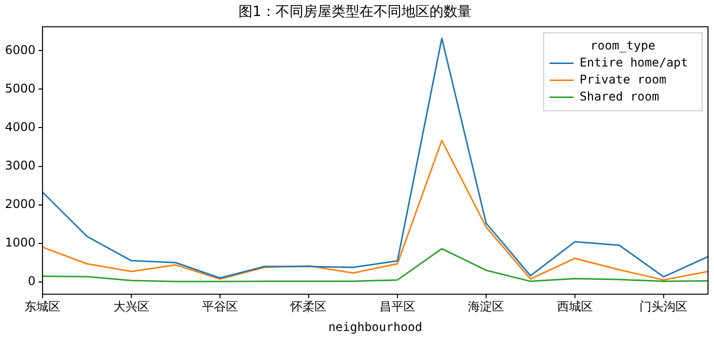 The image size is (714, 337). I want to click on x-axis-title: neighbourhood, so click(375, 327).